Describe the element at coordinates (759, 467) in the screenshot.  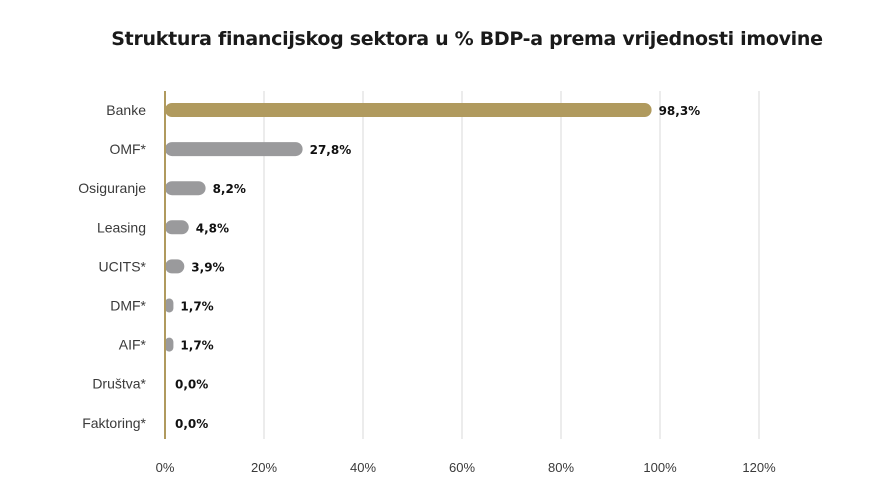
I see `x-tick-label: 120%` at that location.